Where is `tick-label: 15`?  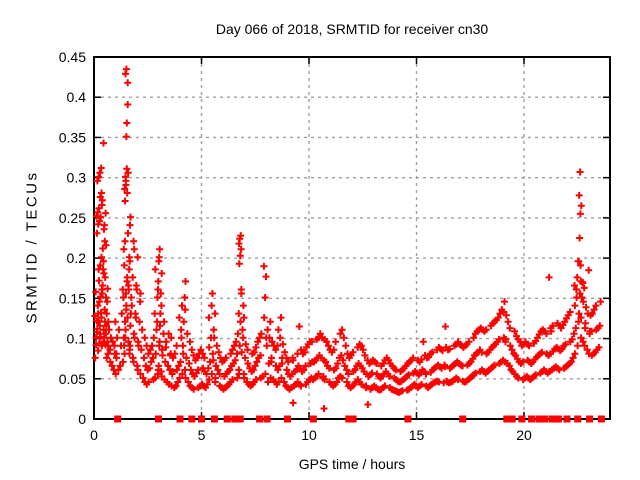
tick-label: 15 is located at coordinates (417, 435).